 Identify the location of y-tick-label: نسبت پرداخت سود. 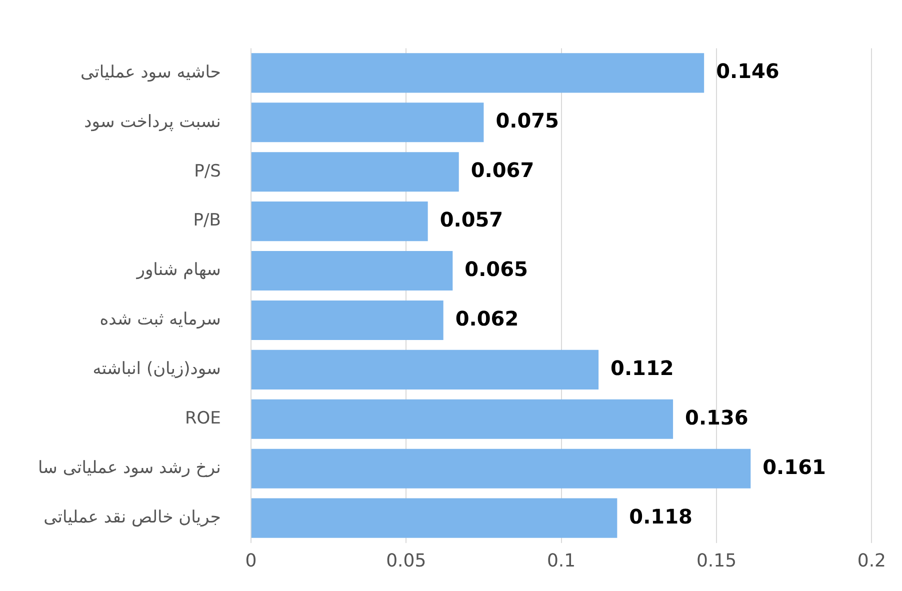
(152, 122).